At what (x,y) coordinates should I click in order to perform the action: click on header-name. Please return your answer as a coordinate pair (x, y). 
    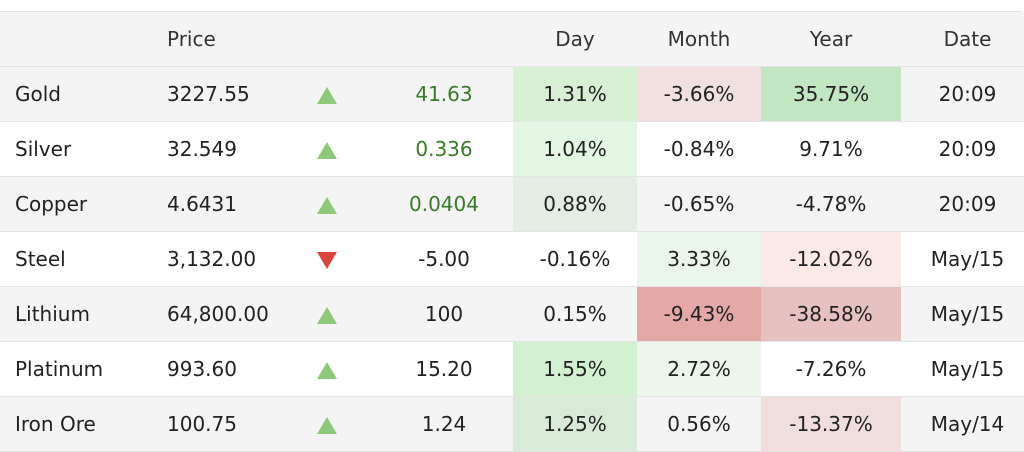
    Looking at the image, I should click on (83, 39).